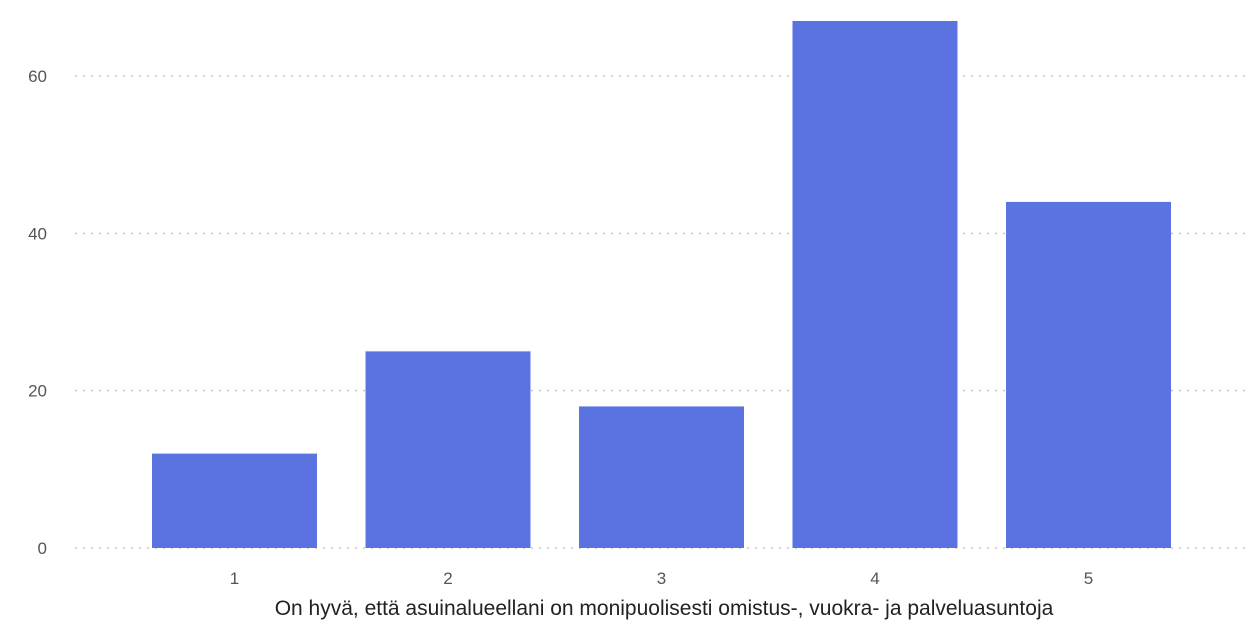 The width and height of the screenshot is (1257, 625). Describe the element at coordinates (42, 548) in the screenshot. I see `y-tick-label: 0` at that location.